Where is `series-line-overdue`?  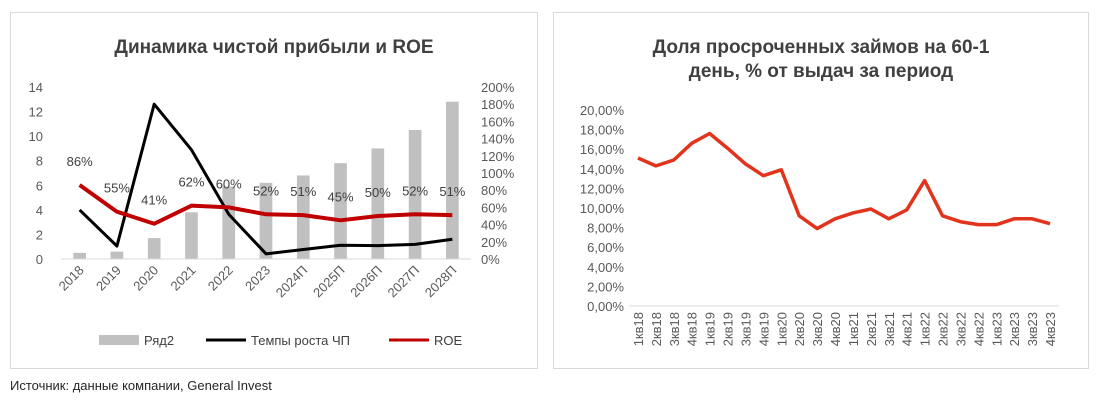 series-line-overdue is located at coordinates (844, 181).